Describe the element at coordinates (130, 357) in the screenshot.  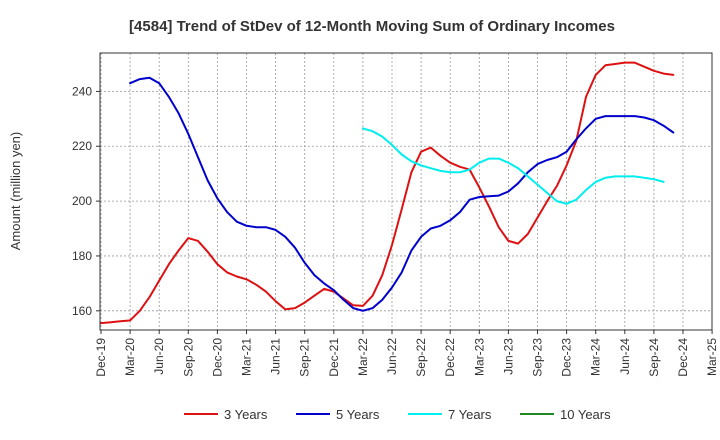
I see `x-tick-label: Mar-20` at that location.